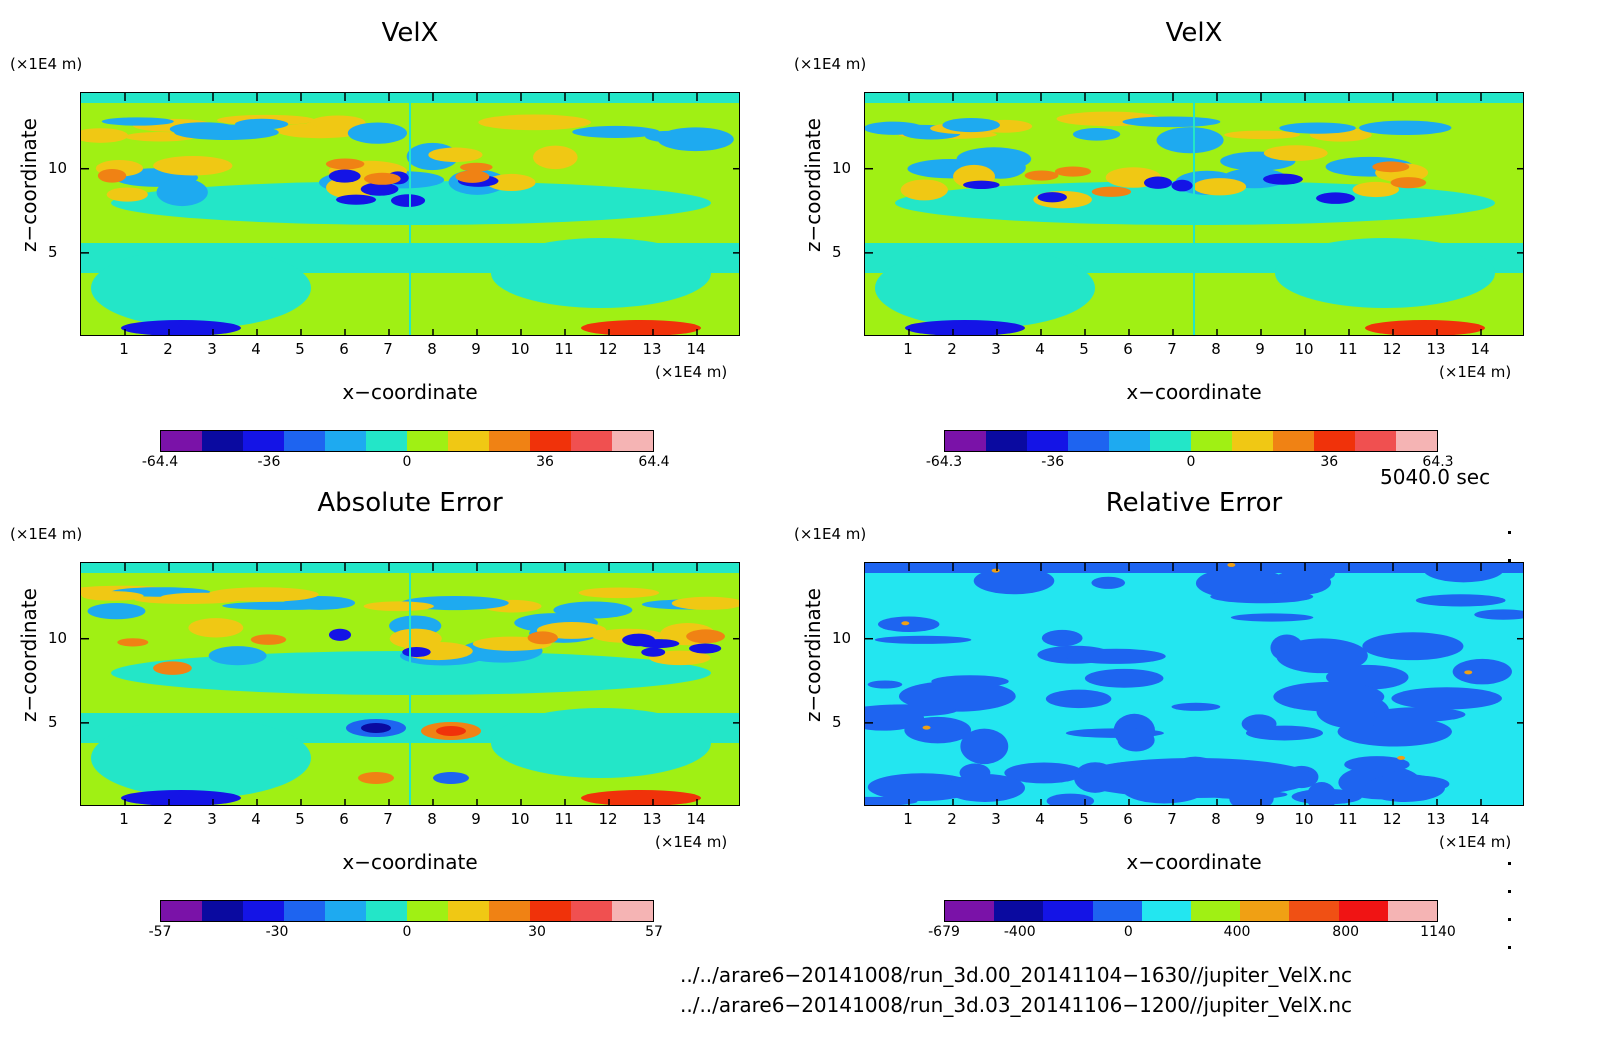  I want to click on contour-field, so click(410, 684).